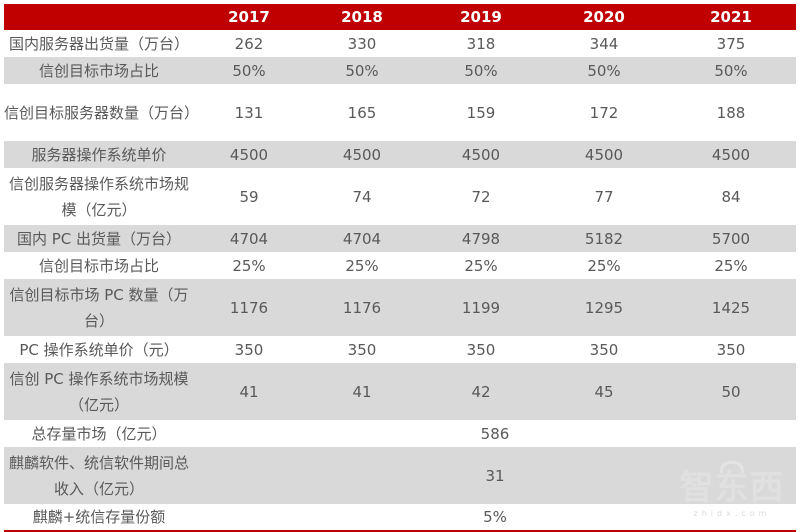  Describe the element at coordinates (604, 238) in the screenshot. I see `cell-value: 5182` at that location.